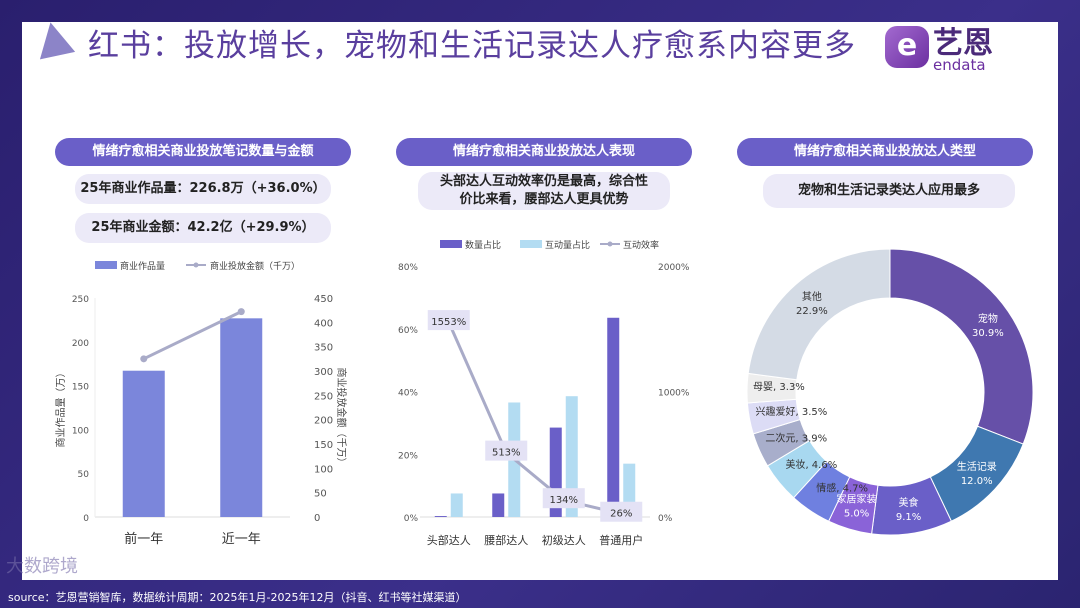 This screenshot has width=1080, height=608. Describe the element at coordinates (408, 331) in the screenshot. I see `y-tick-label: 60%` at that location.